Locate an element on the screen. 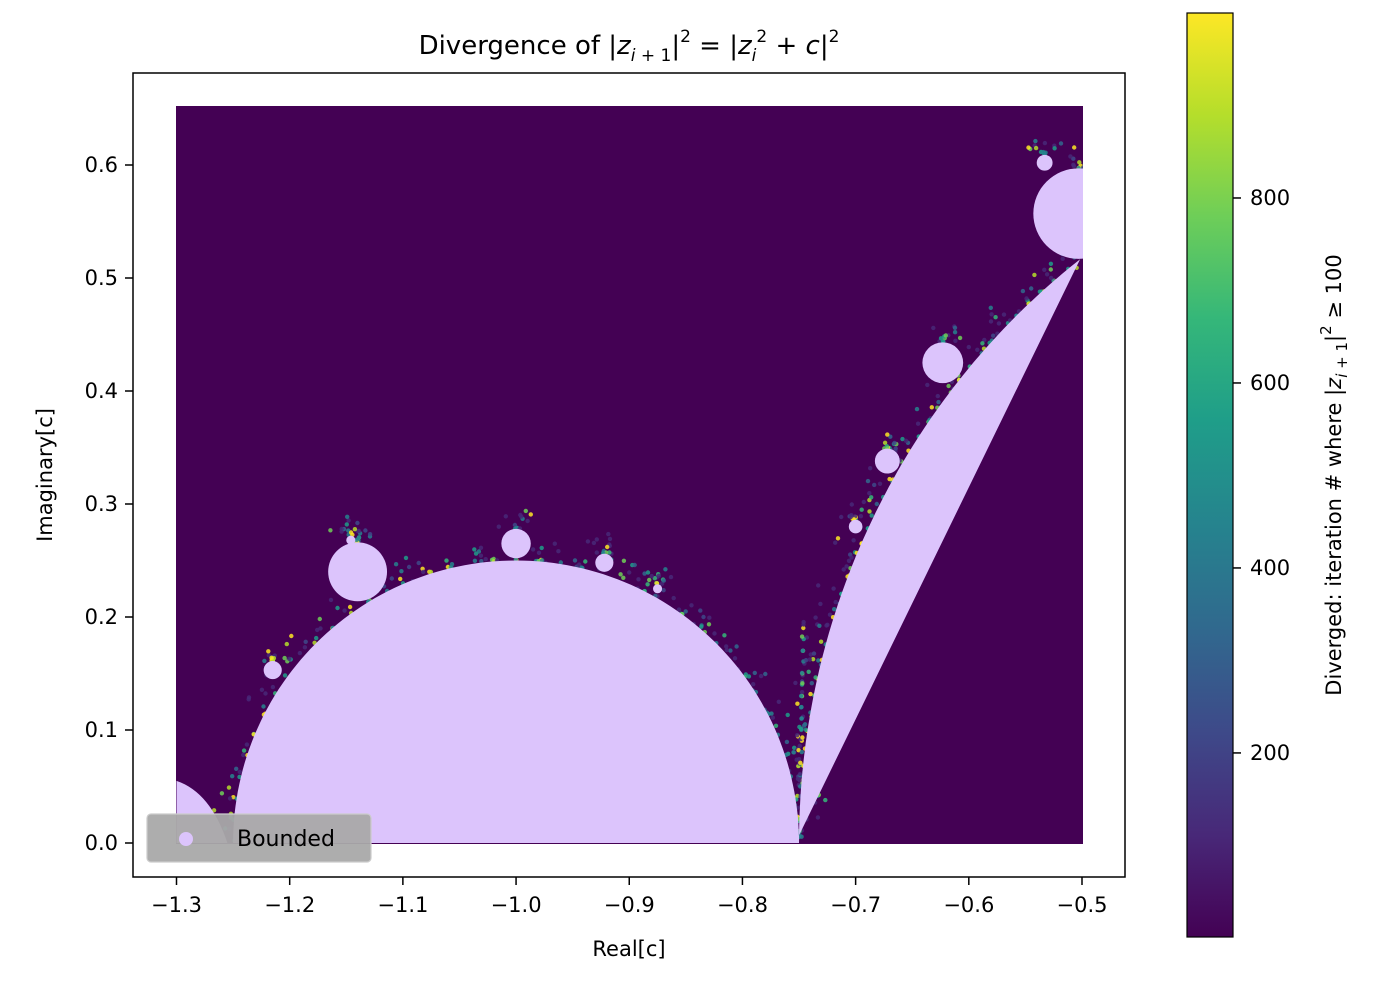 Image resolution: width=1390 pixels, height=996 pixels. x-tick-label: −0.5 is located at coordinates (1082, 905).